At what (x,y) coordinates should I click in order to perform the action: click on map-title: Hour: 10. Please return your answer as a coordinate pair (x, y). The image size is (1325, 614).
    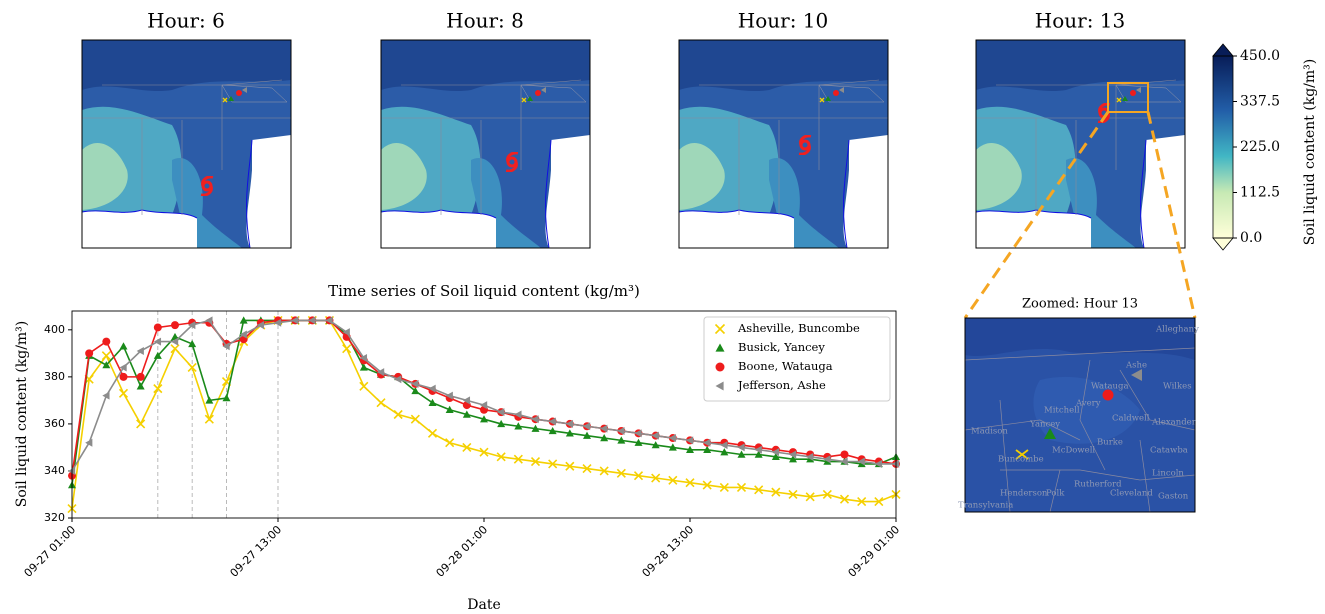
    Looking at the image, I should click on (783, 21).